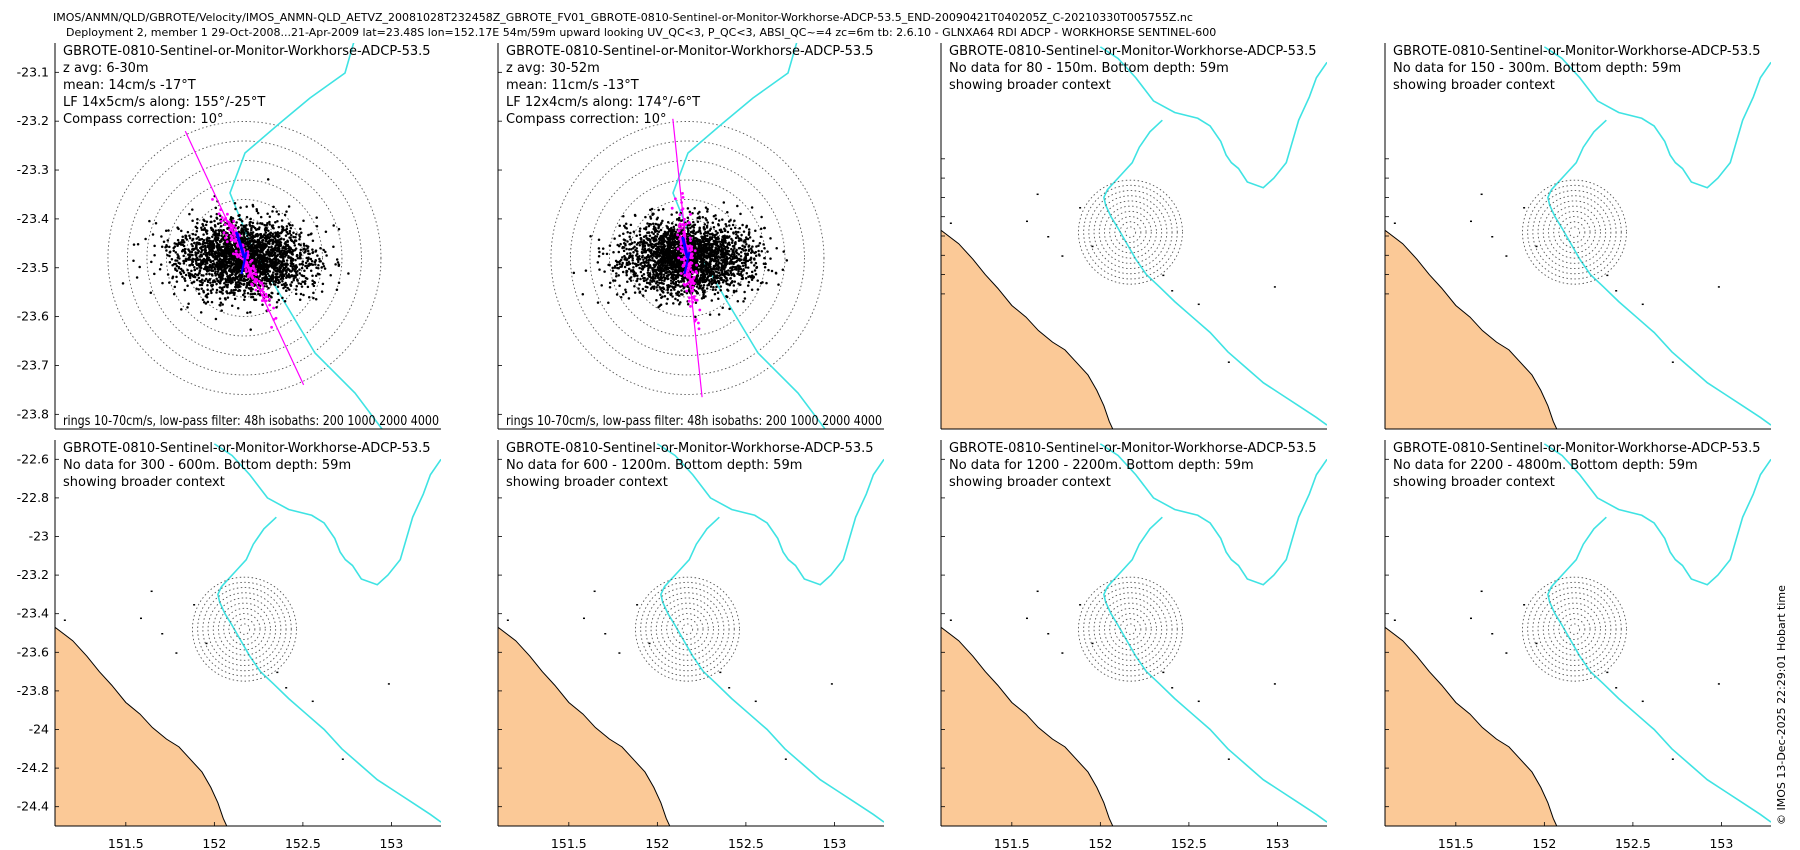 The width and height of the screenshot is (1800, 850). I want to click on speed-ring, so click(687, 258).